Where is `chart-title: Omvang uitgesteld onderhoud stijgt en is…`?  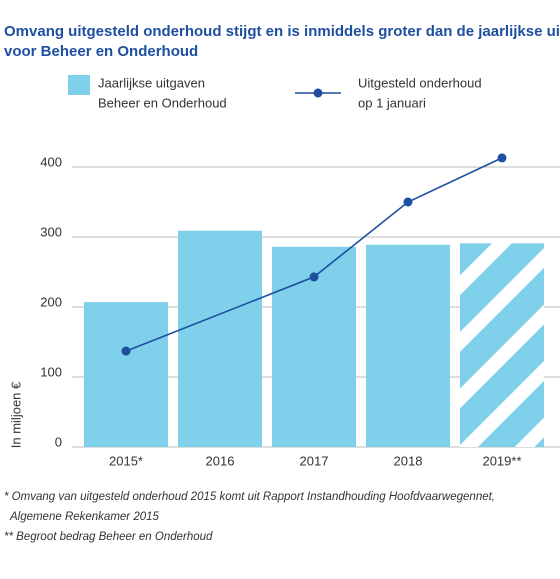
chart-title: Omvang uitgesteld onderhoud stijgt en is… is located at coordinates (282, 31).